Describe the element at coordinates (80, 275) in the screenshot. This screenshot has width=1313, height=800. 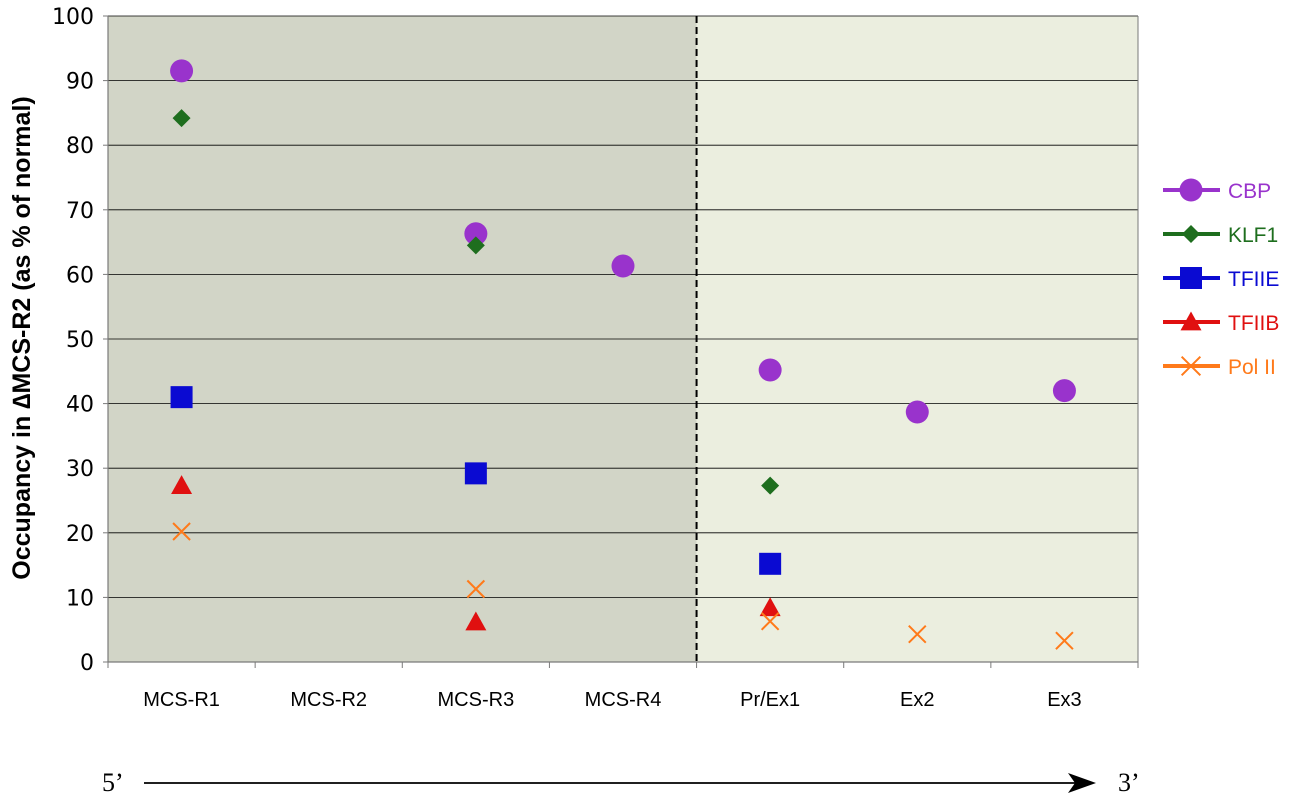
I see `y-tick-label-60: 60` at that location.